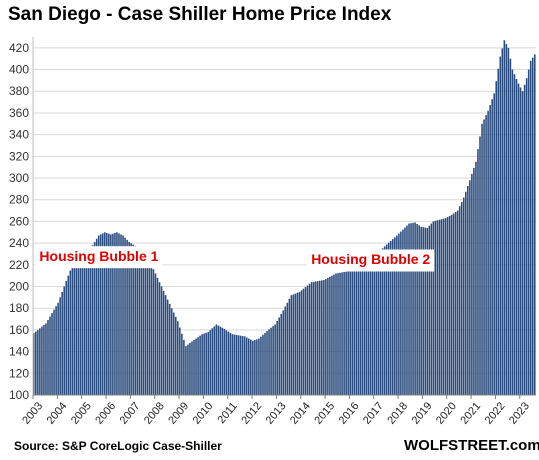 The height and width of the screenshot is (460, 539). What do you see at coordinates (371, 260) in the screenshot?
I see `annotation: Housing Bubble 2` at bounding box center [371, 260].